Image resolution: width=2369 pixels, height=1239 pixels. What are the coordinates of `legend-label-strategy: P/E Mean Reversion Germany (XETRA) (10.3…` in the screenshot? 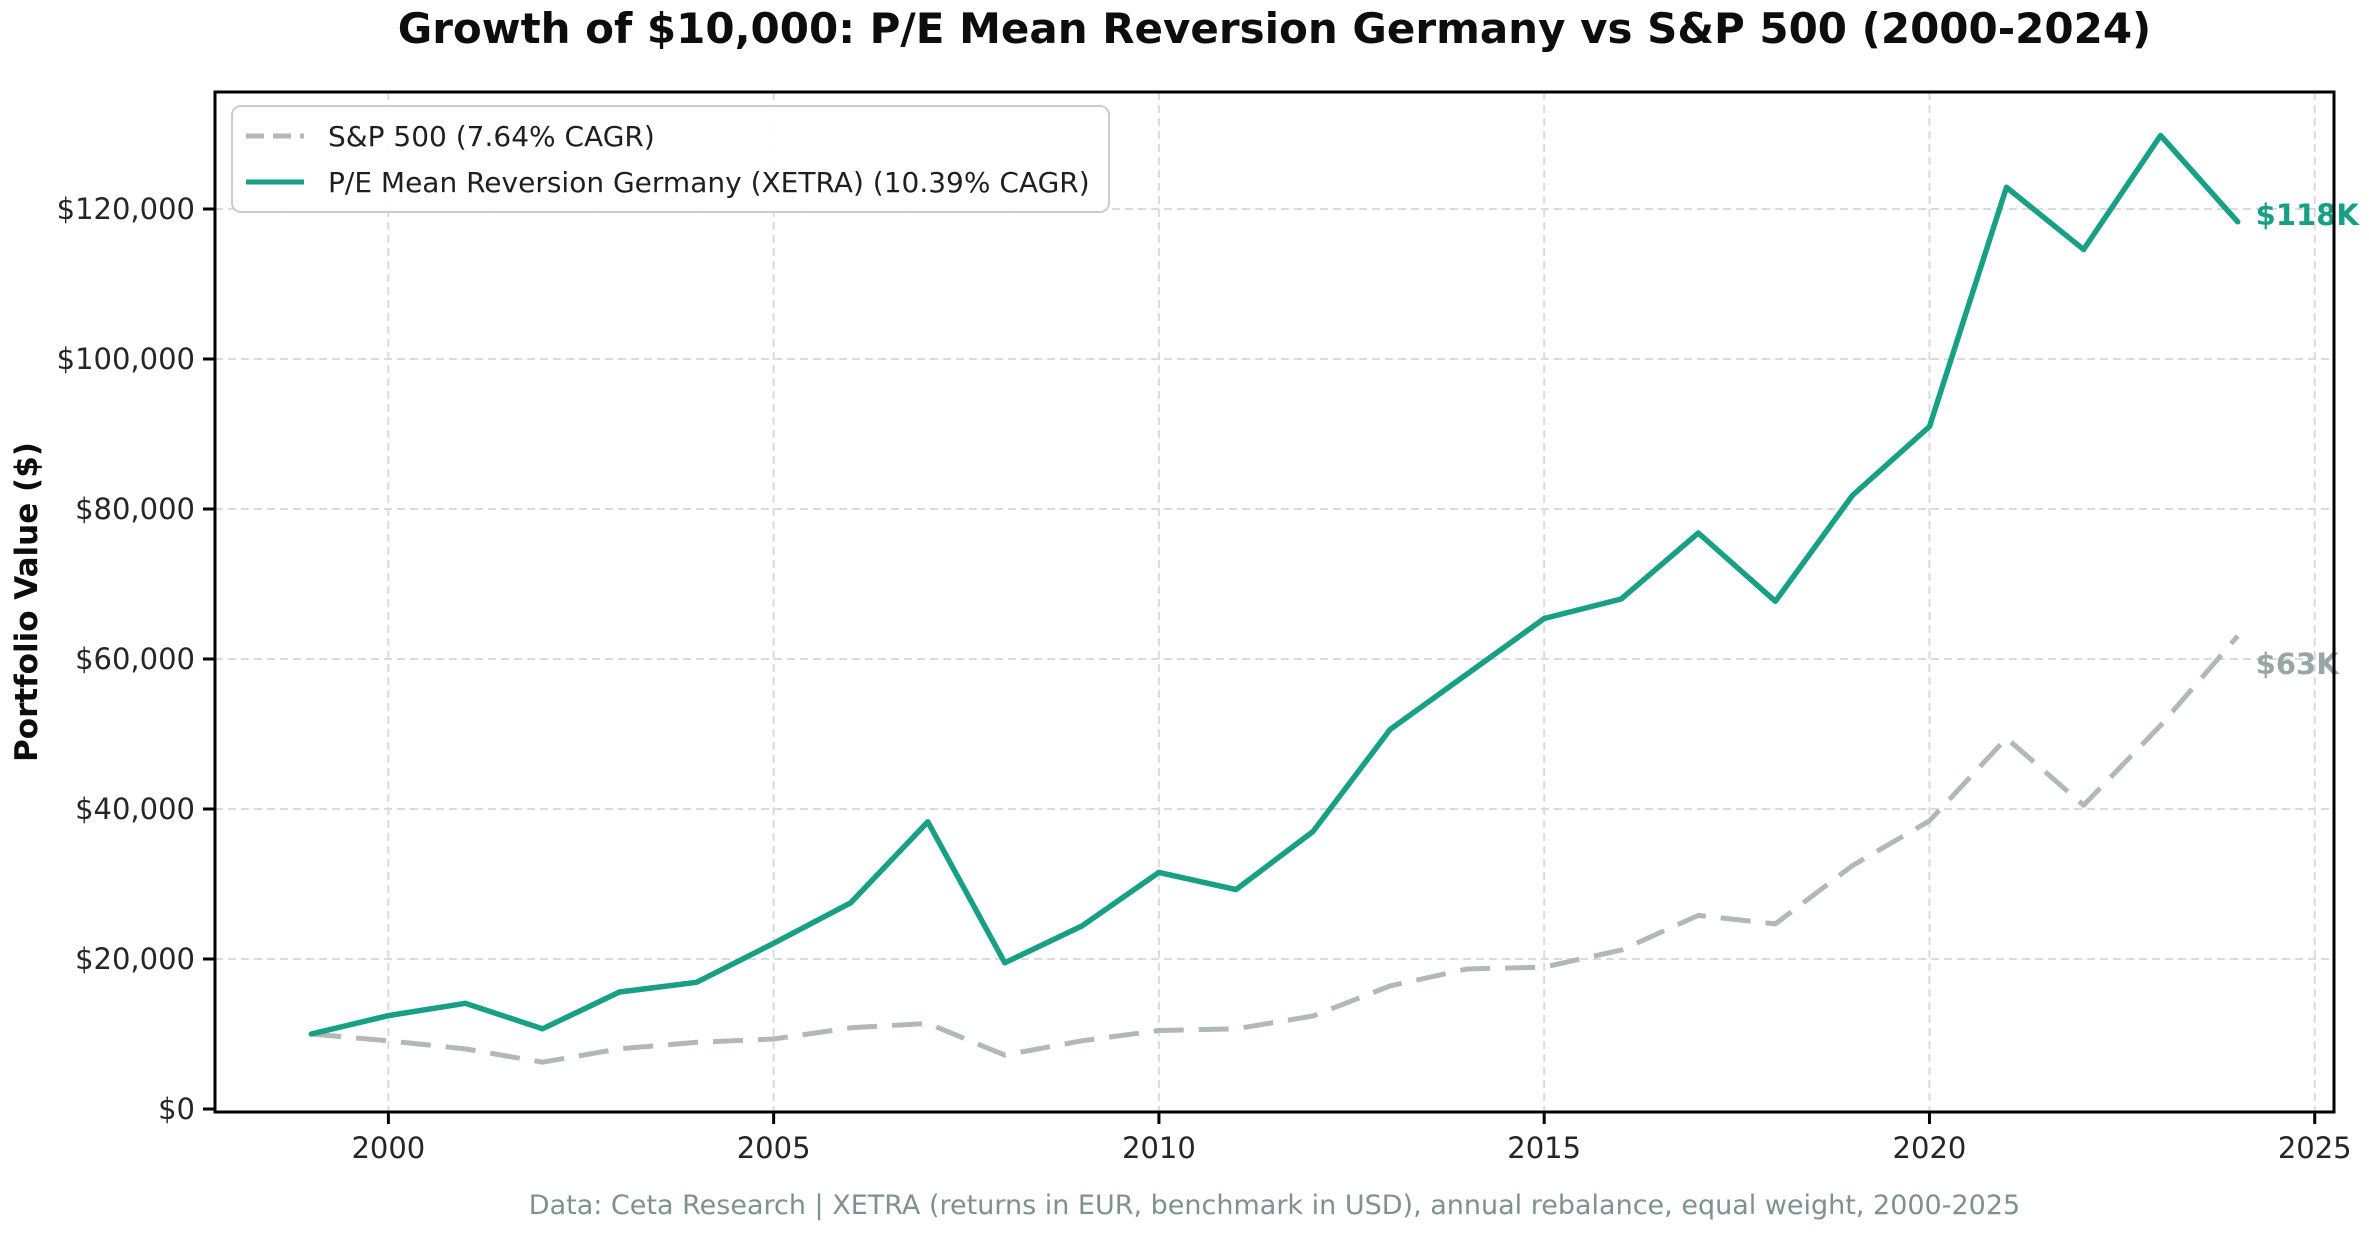 It's located at (709, 182).